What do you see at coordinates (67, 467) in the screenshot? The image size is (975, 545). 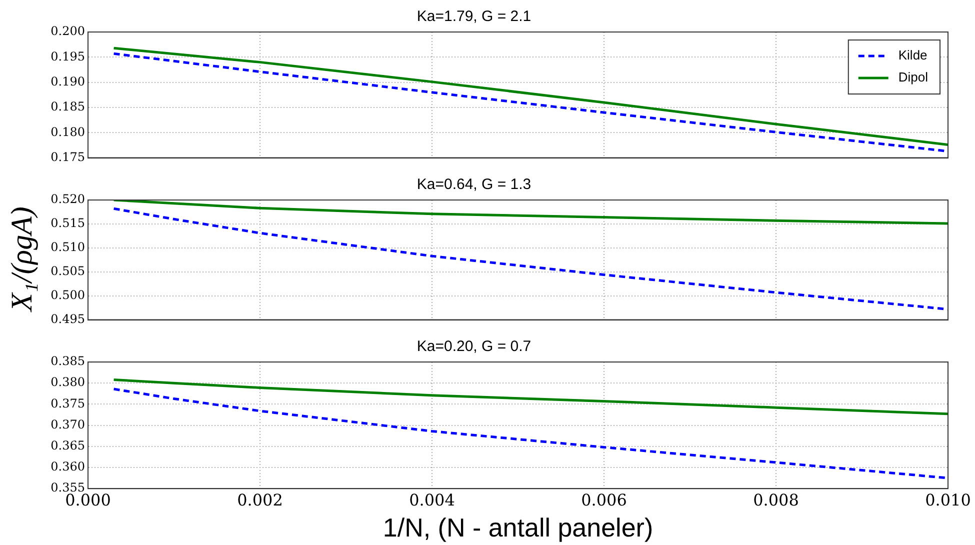 I see `y-tick-label: 0.360` at bounding box center [67, 467].